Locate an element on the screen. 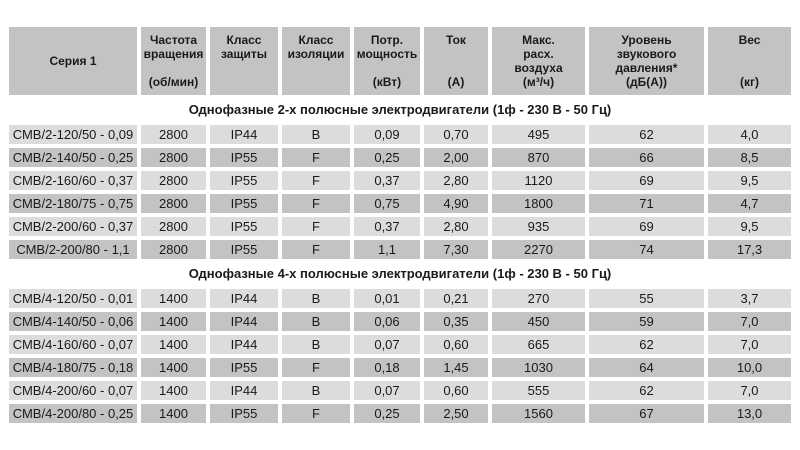  column-header-power: Потр. мощность (кВт) is located at coordinates (387, 61).